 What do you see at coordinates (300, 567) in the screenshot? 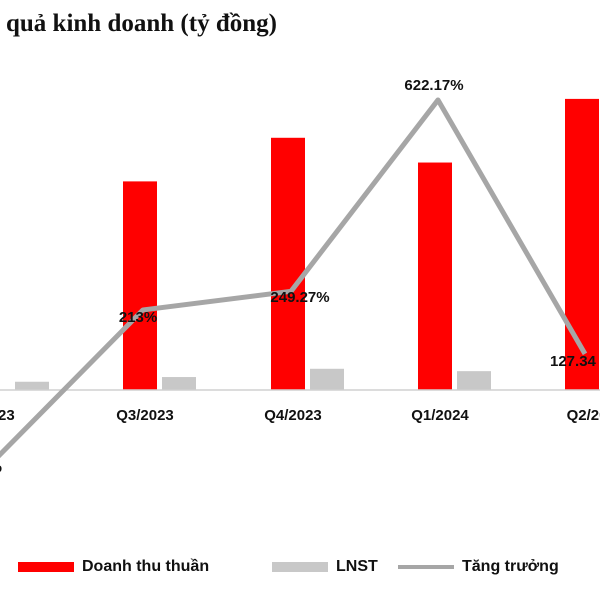
I see `legend-swatch-profit` at bounding box center [300, 567].